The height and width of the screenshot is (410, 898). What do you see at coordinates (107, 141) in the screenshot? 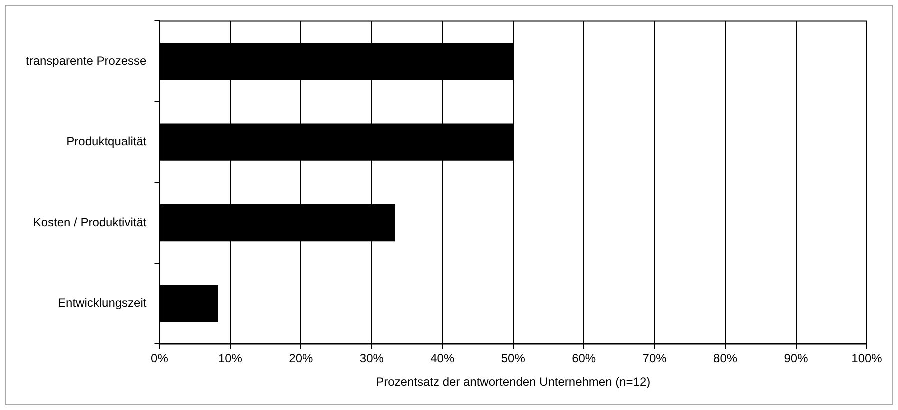
I see `y-tick-label: Produktqualität` at bounding box center [107, 141].